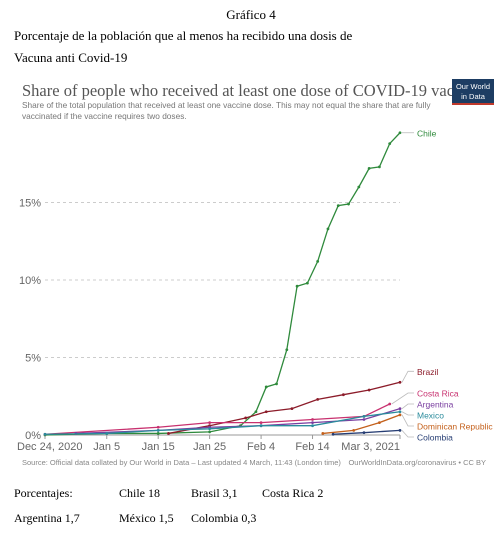 Image resolution: width=502 pixels, height=541 pixels. Describe the element at coordinates (30, 281) in the screenshot. I see `y-tick-label: 10%` at that location.